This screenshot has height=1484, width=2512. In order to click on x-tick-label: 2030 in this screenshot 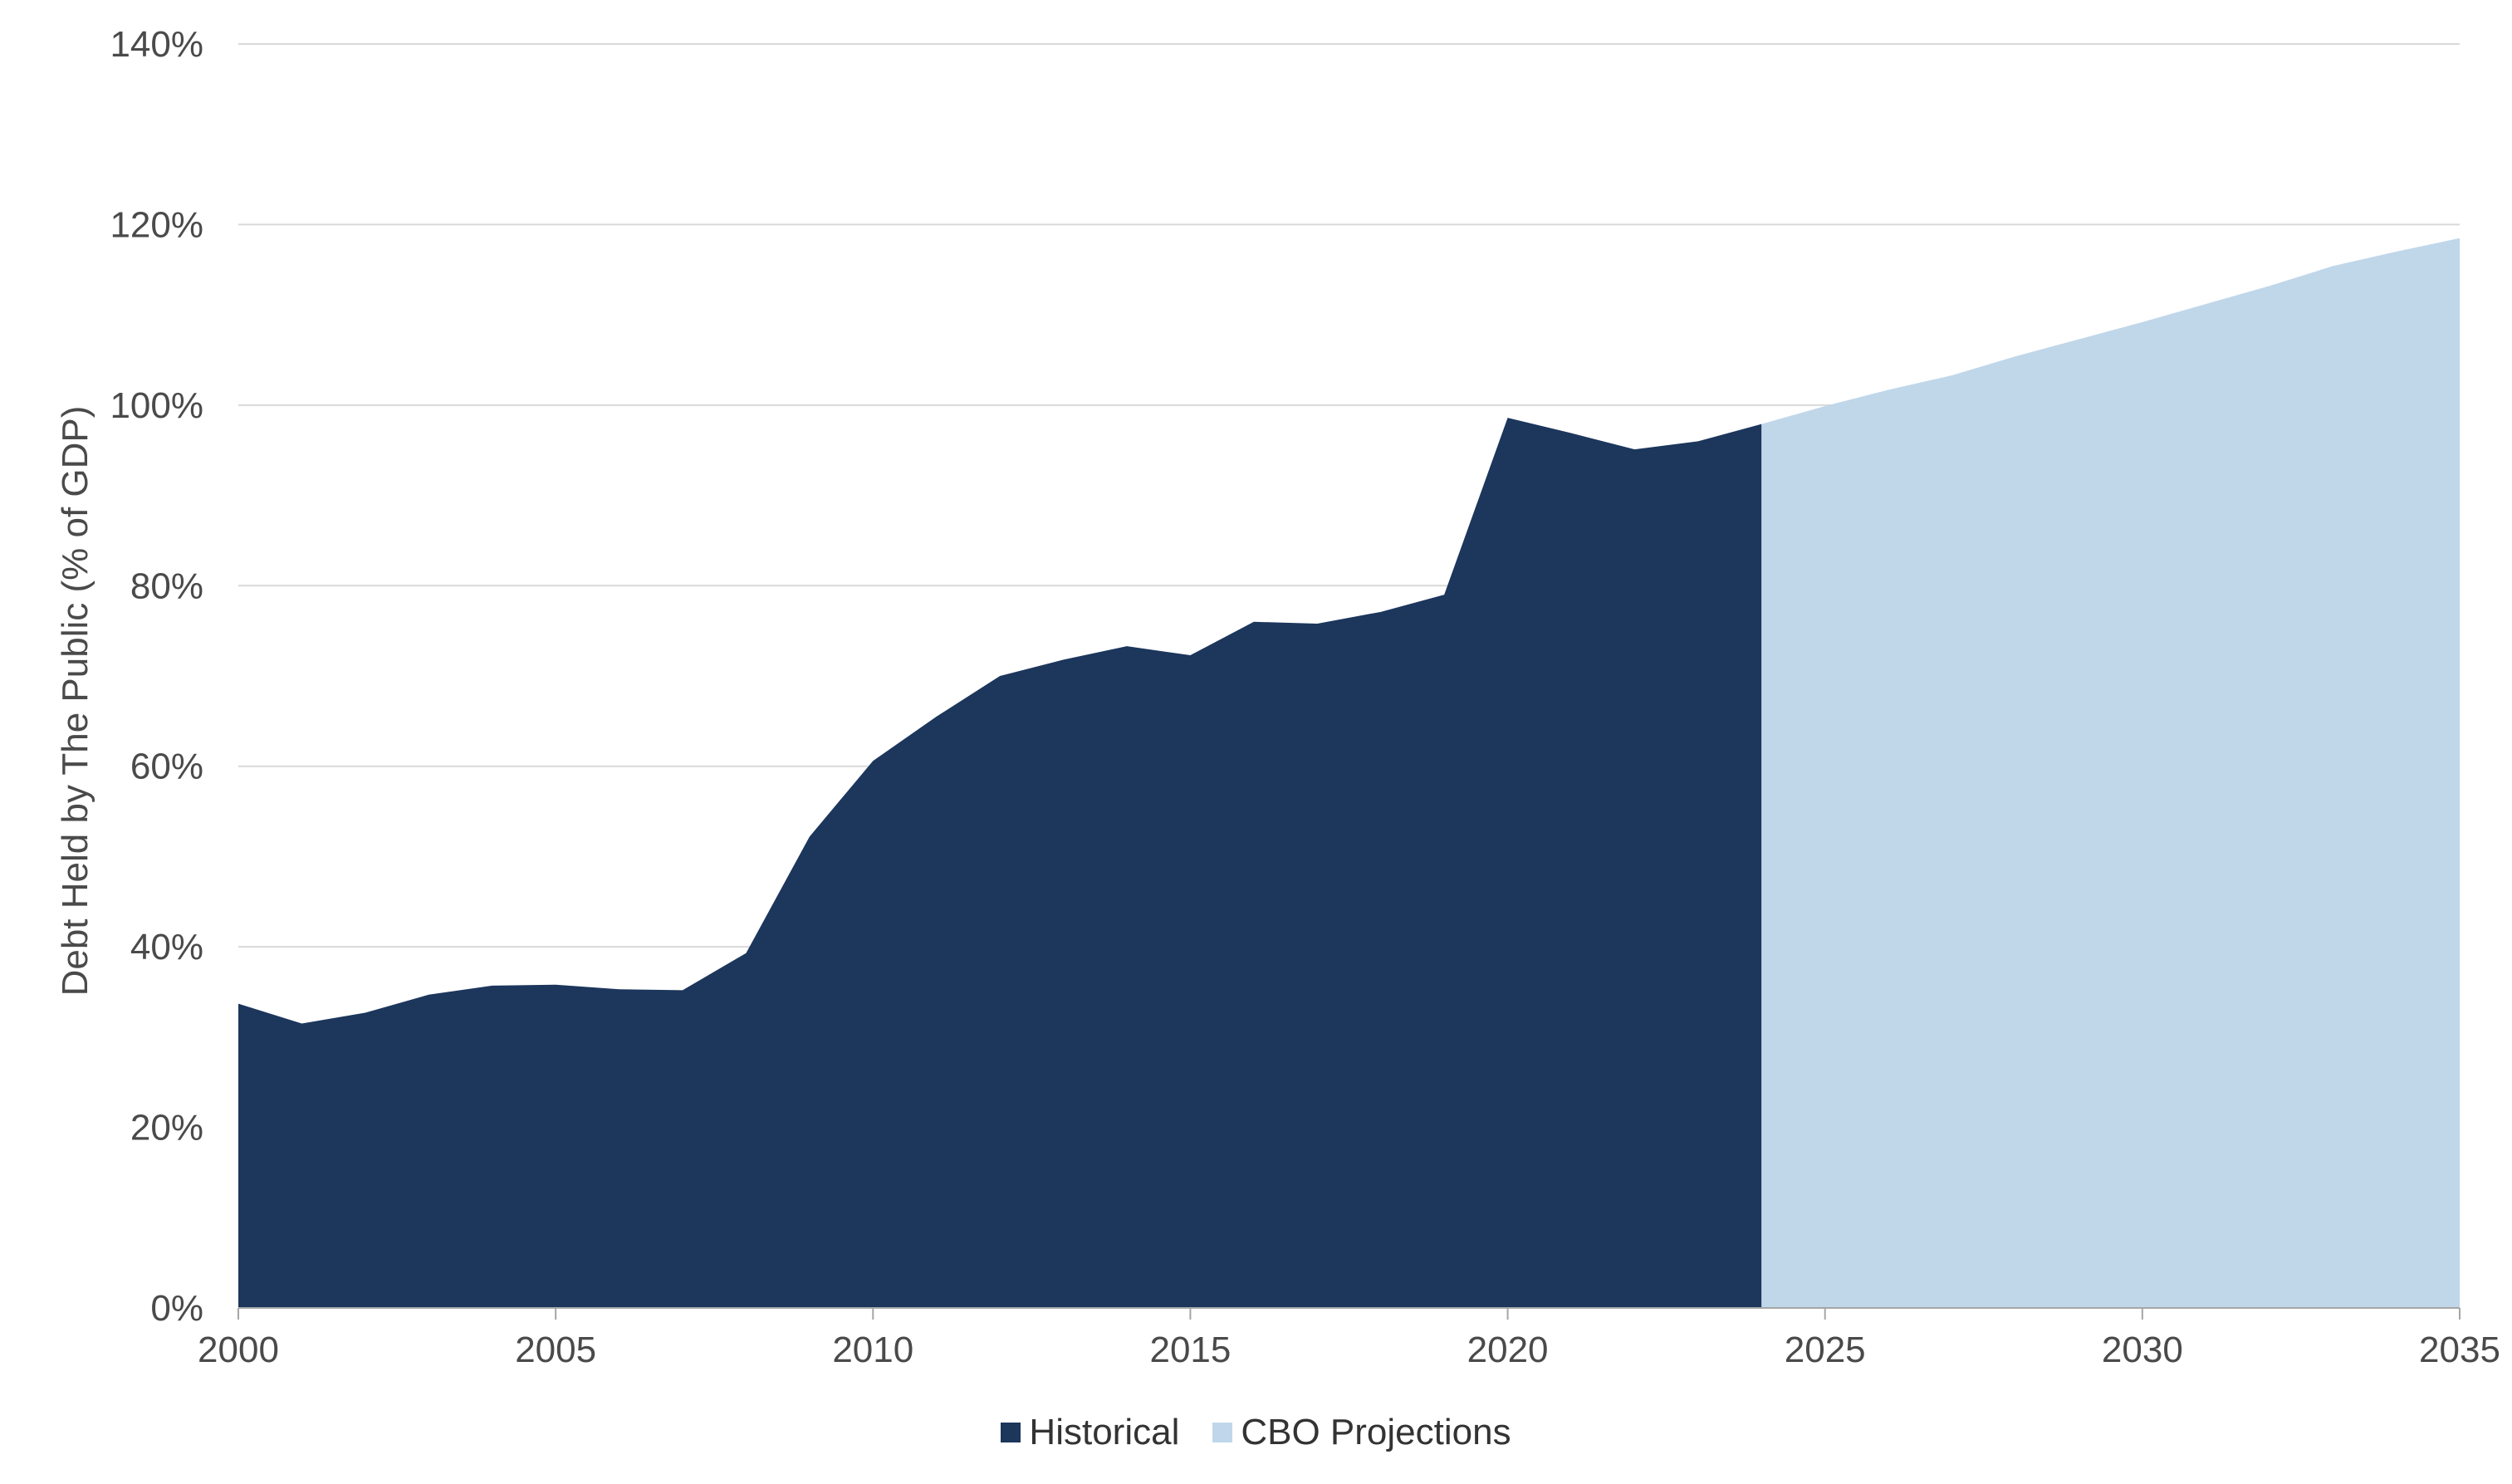, I will do `click(2142, 1350)`.